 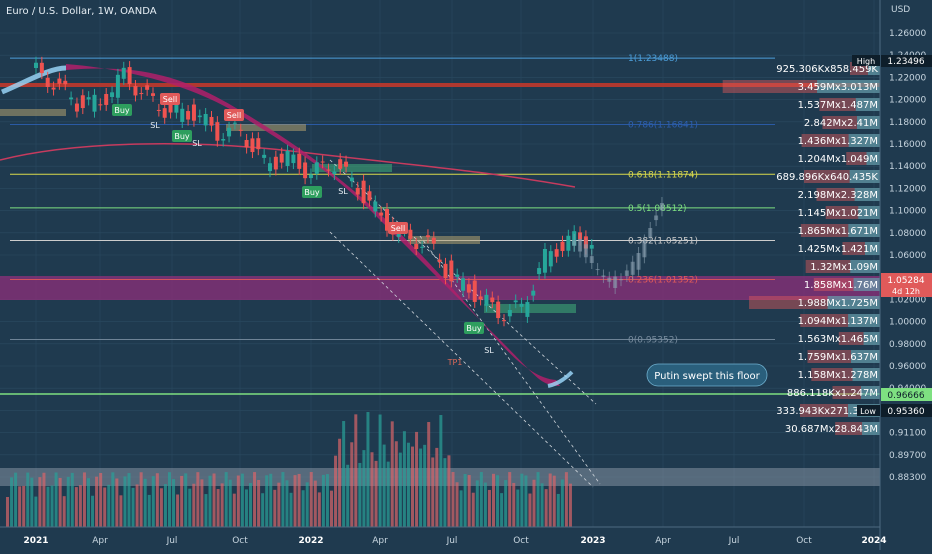 What do you see at coordinates (892, 61) in the screenshot?
I see `high-badge: High 1.23496` at bounding box center [892, 61].